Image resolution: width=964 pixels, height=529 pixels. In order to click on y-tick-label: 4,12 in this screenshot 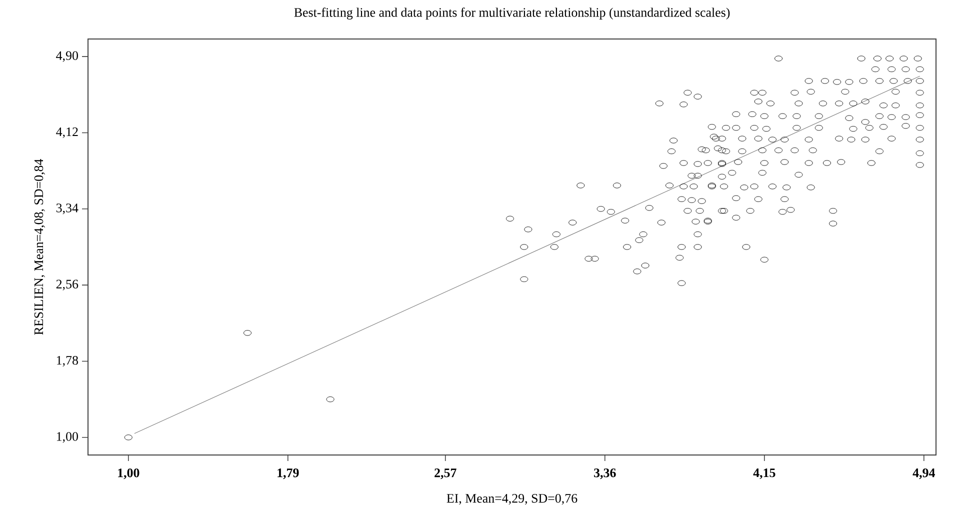, I will do `click(67, 132)`.